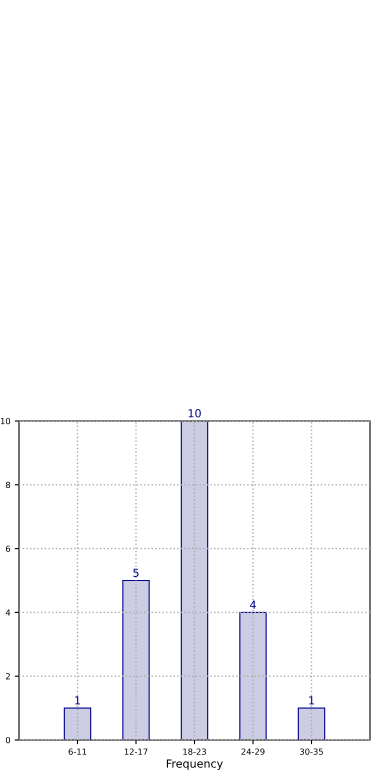 The width and height of the screenshot is (390, 780). I want to click on x-tick-label: 24-29, so click(253, 751).